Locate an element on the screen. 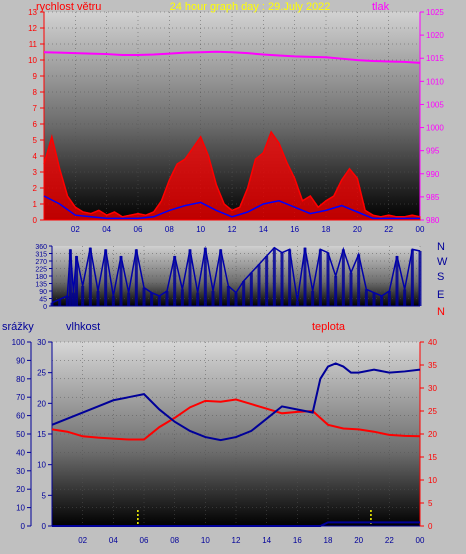  pressure-tick-label: 980 is located at coordinates (433, 220).